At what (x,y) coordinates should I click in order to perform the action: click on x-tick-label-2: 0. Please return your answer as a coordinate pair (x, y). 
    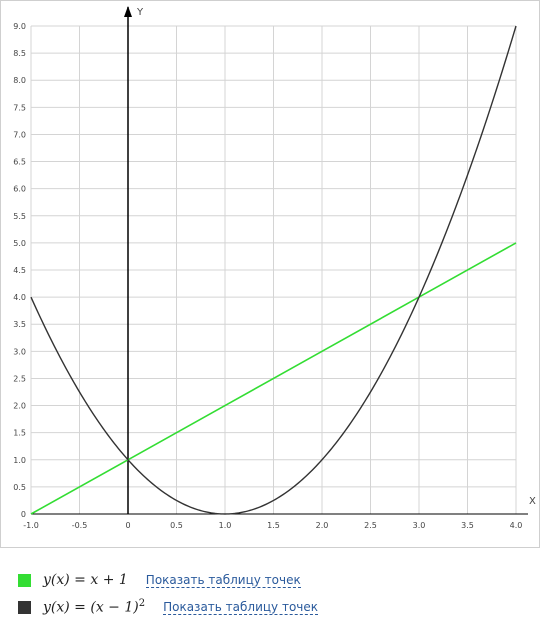
    Looking at the image, I should click on (127, 525).